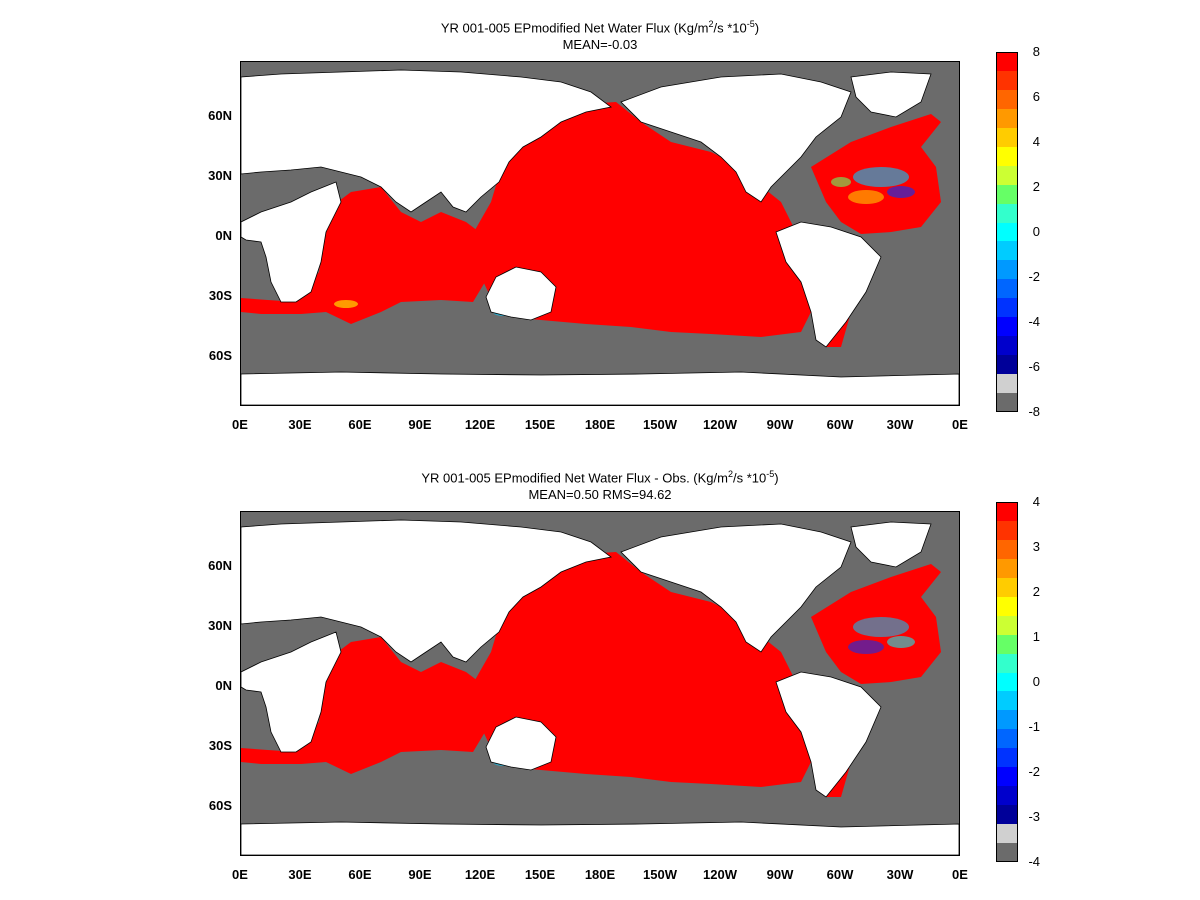  What do you see at coordinates (223, 235) in the screenshot?
I see `lat-label: 0N` at bounding box center [223, 235].